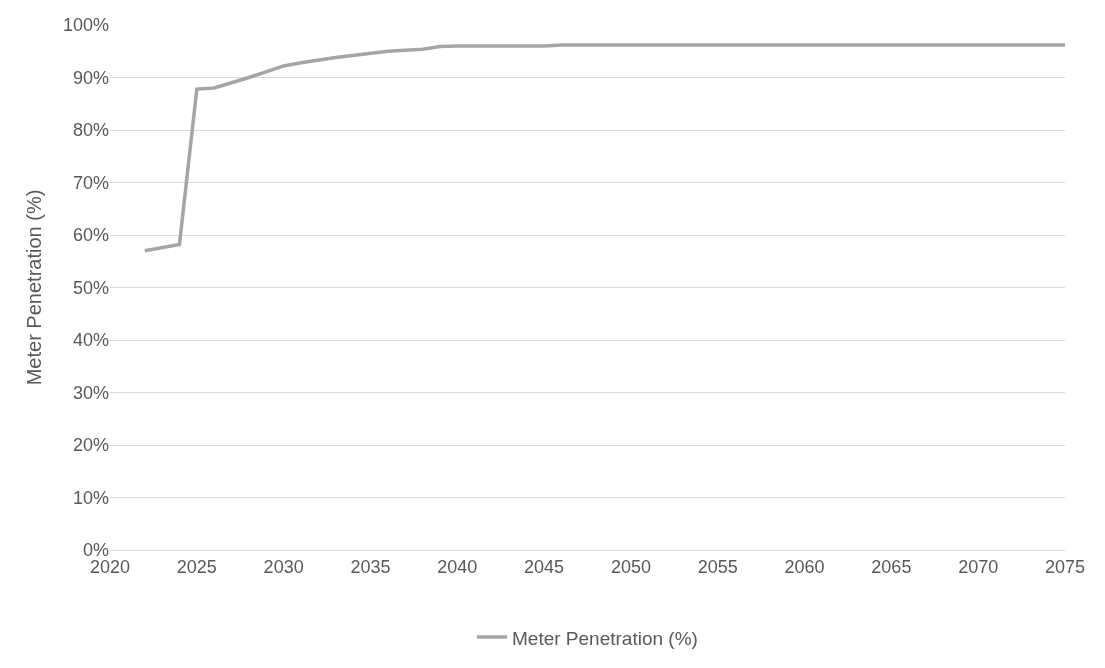  I want to click on x-tick-label: 2045, so click(544, 566).